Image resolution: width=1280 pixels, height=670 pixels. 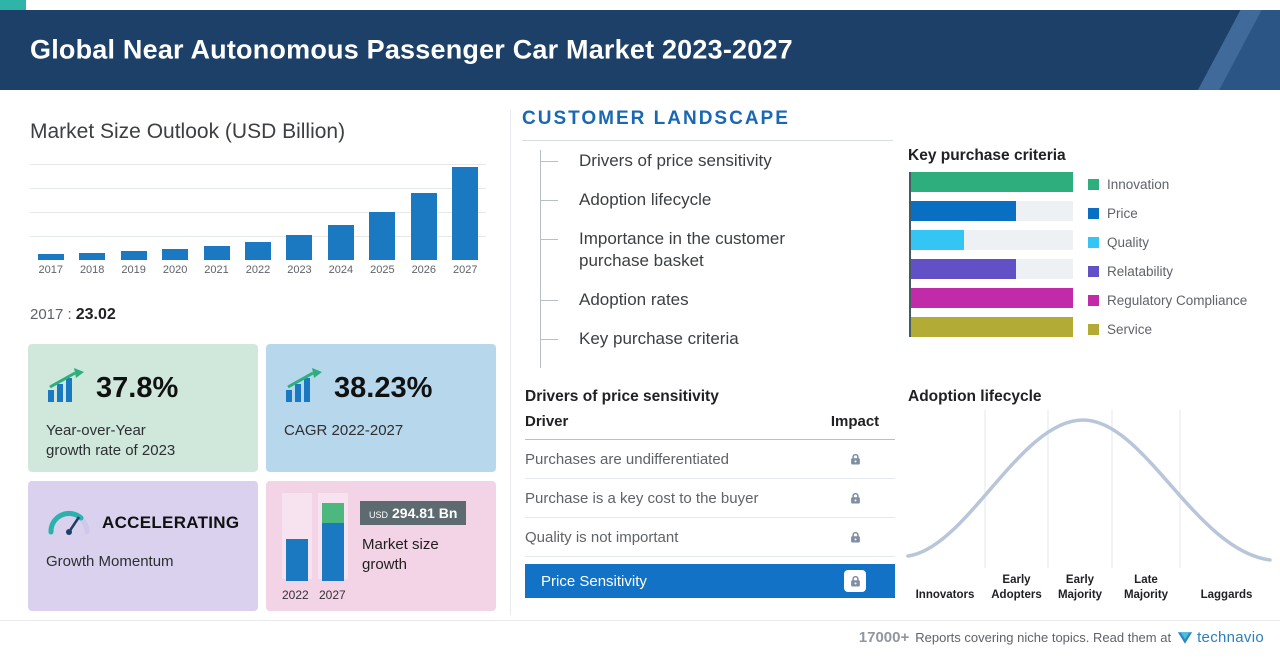 I want to click on cagr-card: 38.23% CAGR 2022-2027, so click(x=381, y=408).